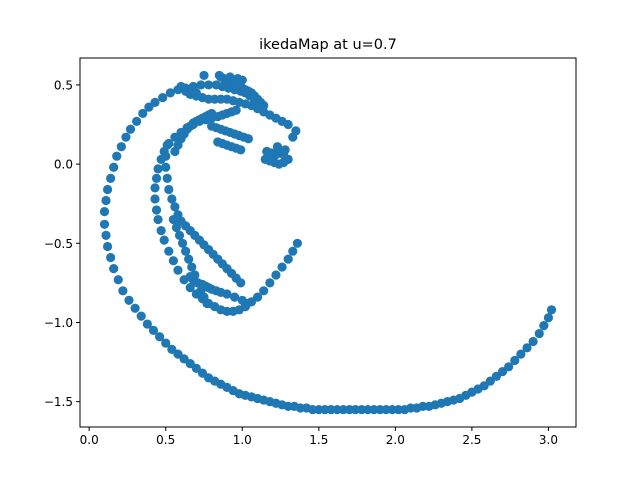 The height and width of the screenshot is (480, 640). I want to click on chart-title: ikedaMap at u=0.7, so click(328, 45).